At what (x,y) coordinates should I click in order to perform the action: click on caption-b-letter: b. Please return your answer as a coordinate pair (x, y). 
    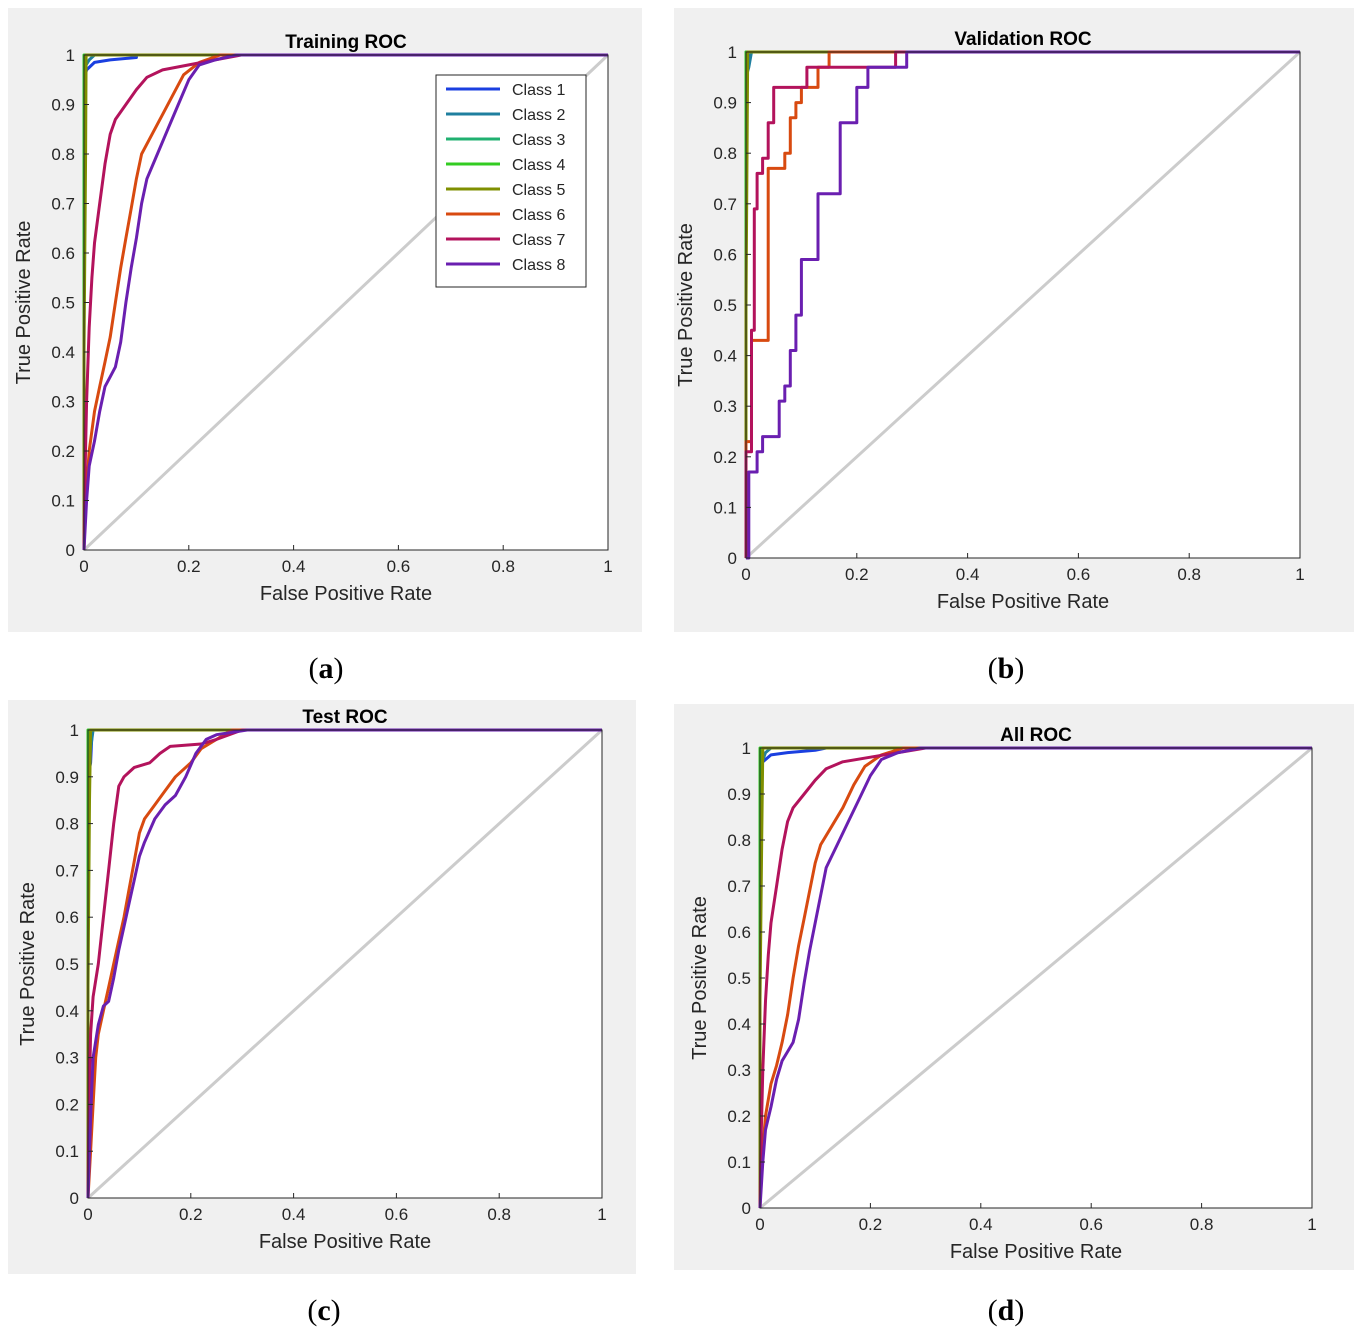
    Looking at the image, I should click on (1006, 668).